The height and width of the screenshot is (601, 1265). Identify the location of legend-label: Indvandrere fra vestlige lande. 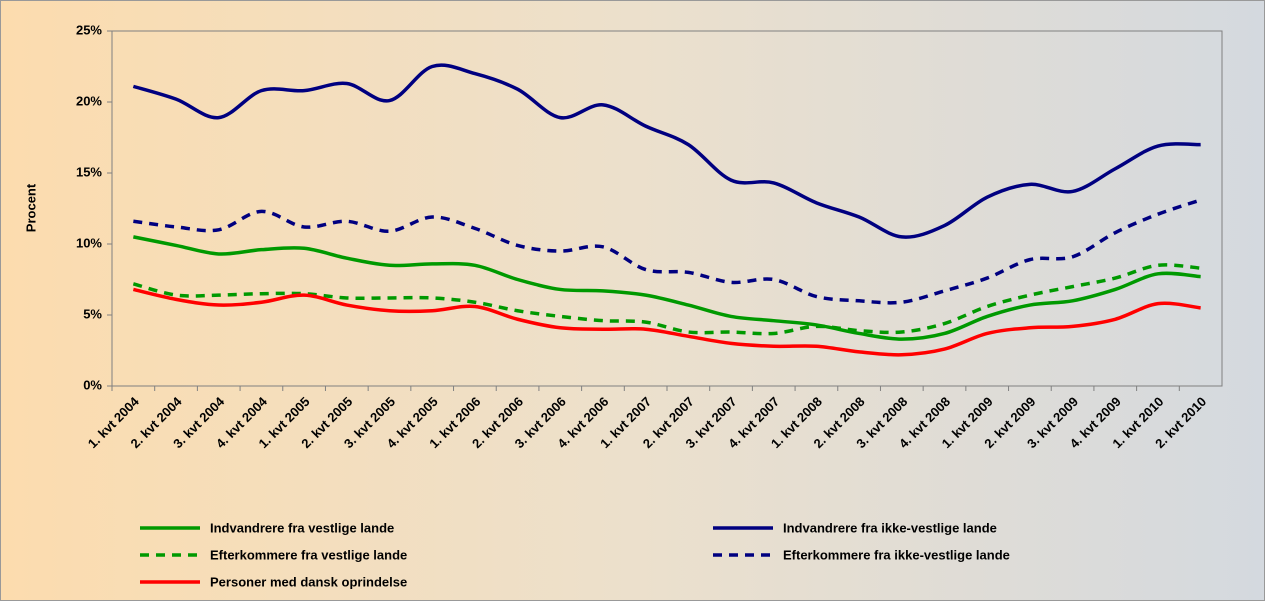
(302, 527).